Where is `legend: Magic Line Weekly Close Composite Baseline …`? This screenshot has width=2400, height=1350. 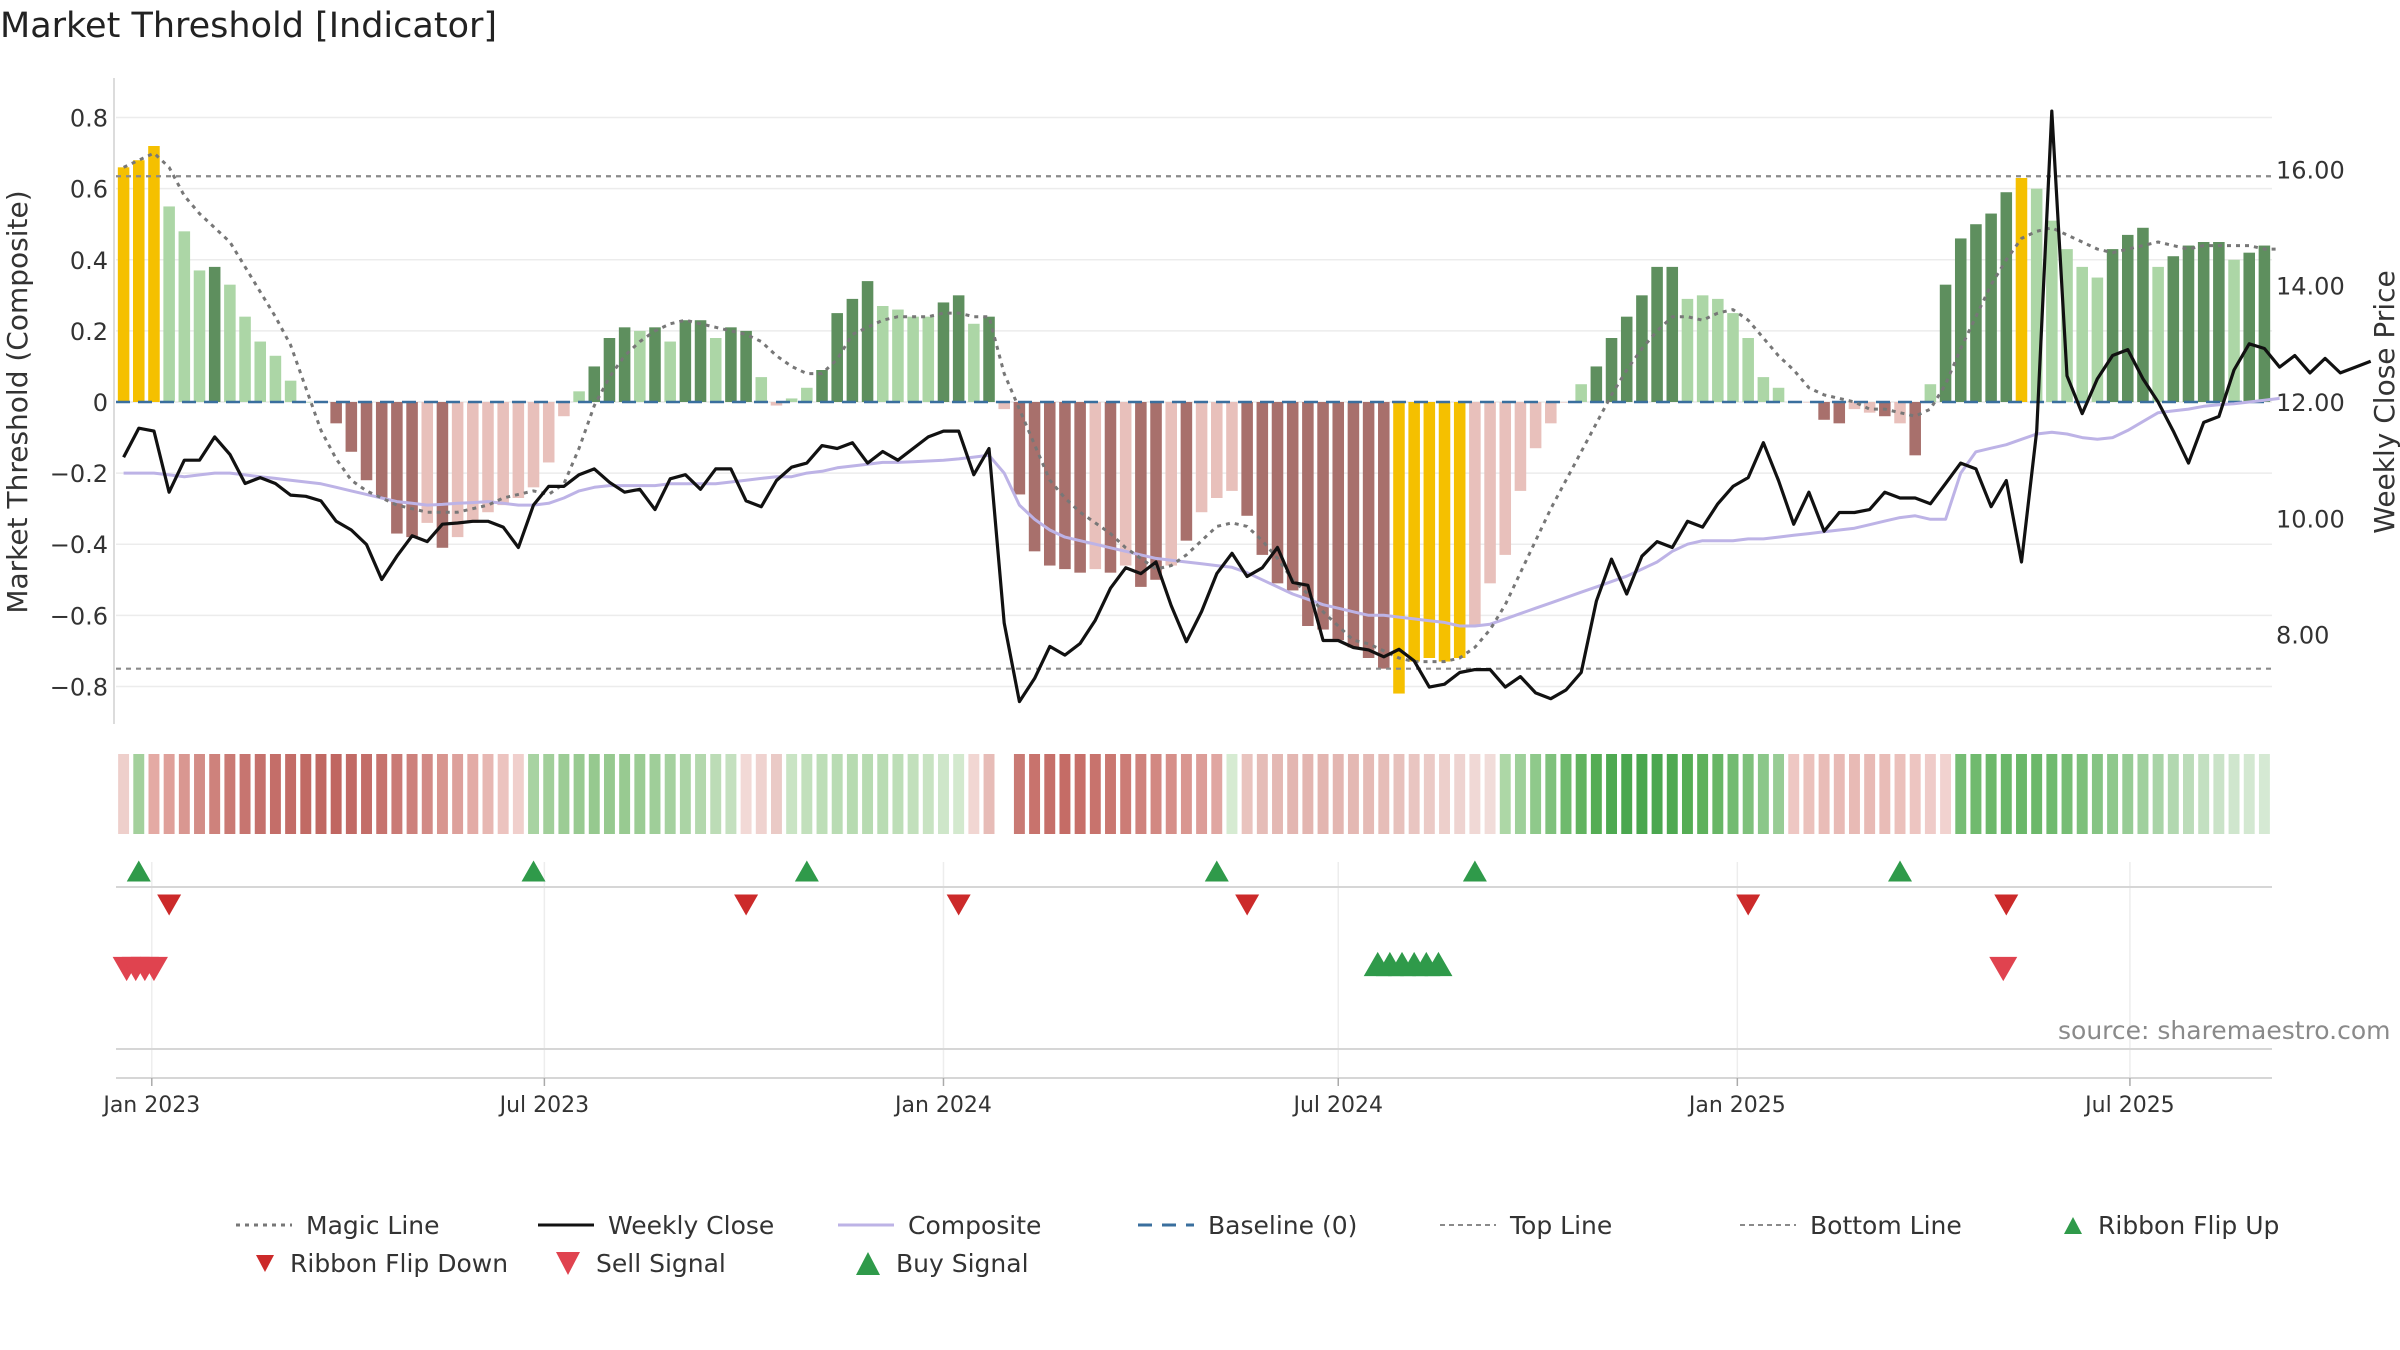
legend: Magic Line Weekly Close Composite Baseline … is located at coordinates (1200, 1240).